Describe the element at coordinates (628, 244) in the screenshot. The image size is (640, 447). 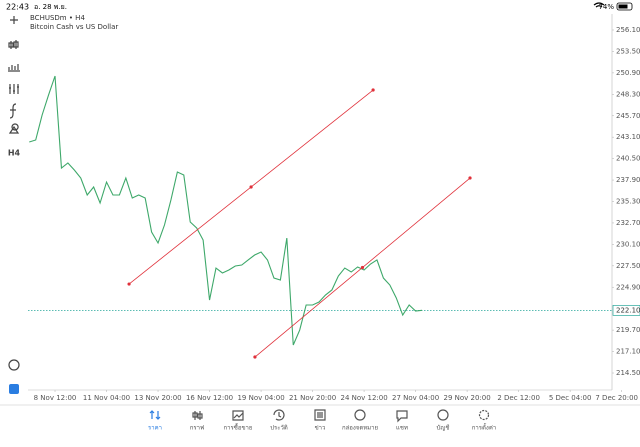
I see `y-tick-label: 230.10` at that location.